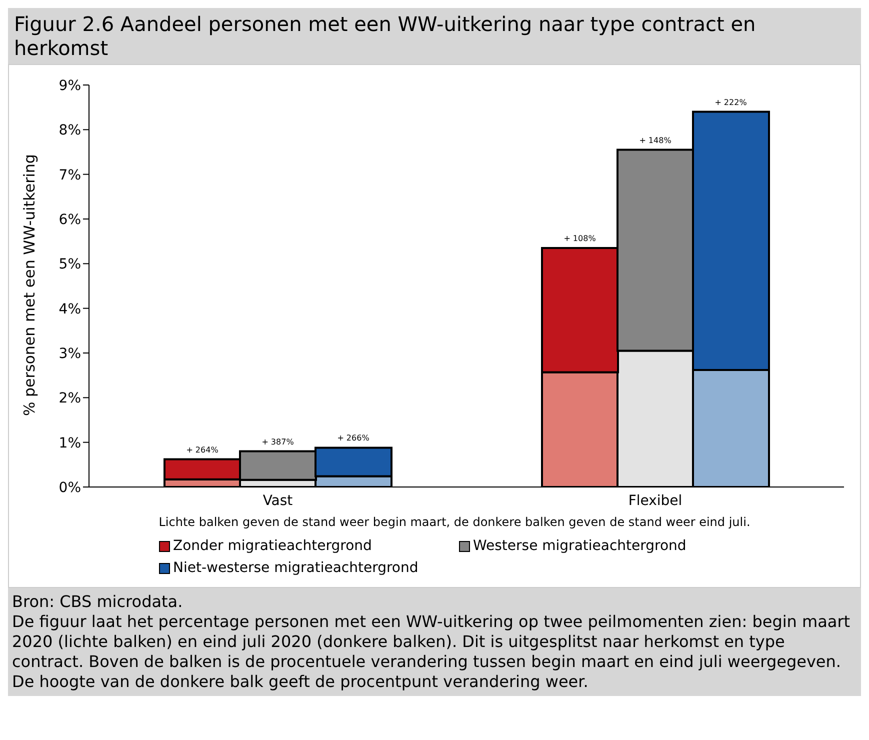 This screenshot has height=740, width=869. What do you see at coordinates (69, 264) in the screenshot?
I see `y-tick-label: 5%` at bounding box center [69, 264].